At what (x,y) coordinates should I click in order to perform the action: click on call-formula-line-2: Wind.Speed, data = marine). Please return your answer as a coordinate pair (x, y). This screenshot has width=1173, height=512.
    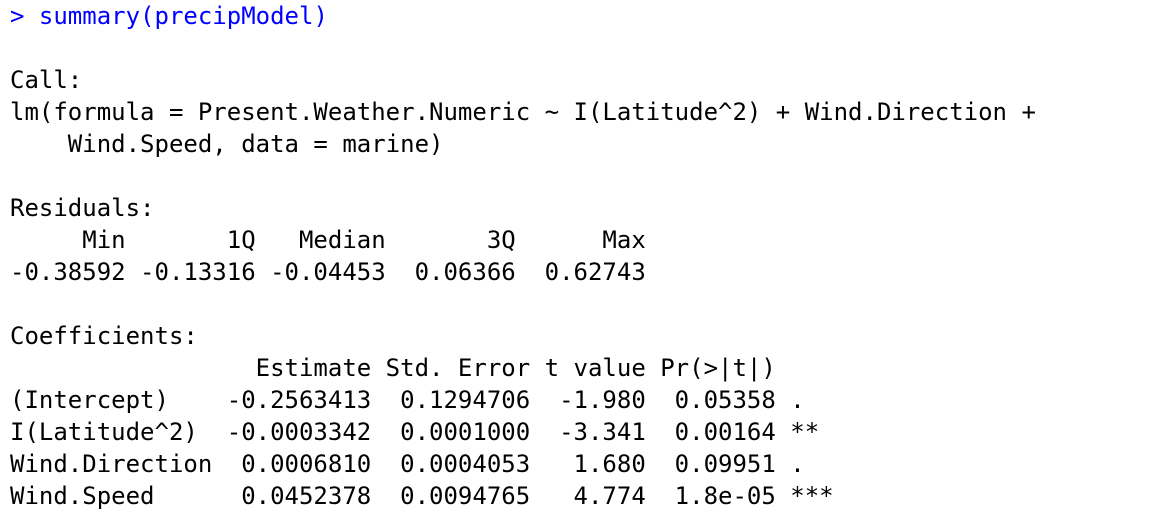
    Looking at the image, I should click on (227, 144).